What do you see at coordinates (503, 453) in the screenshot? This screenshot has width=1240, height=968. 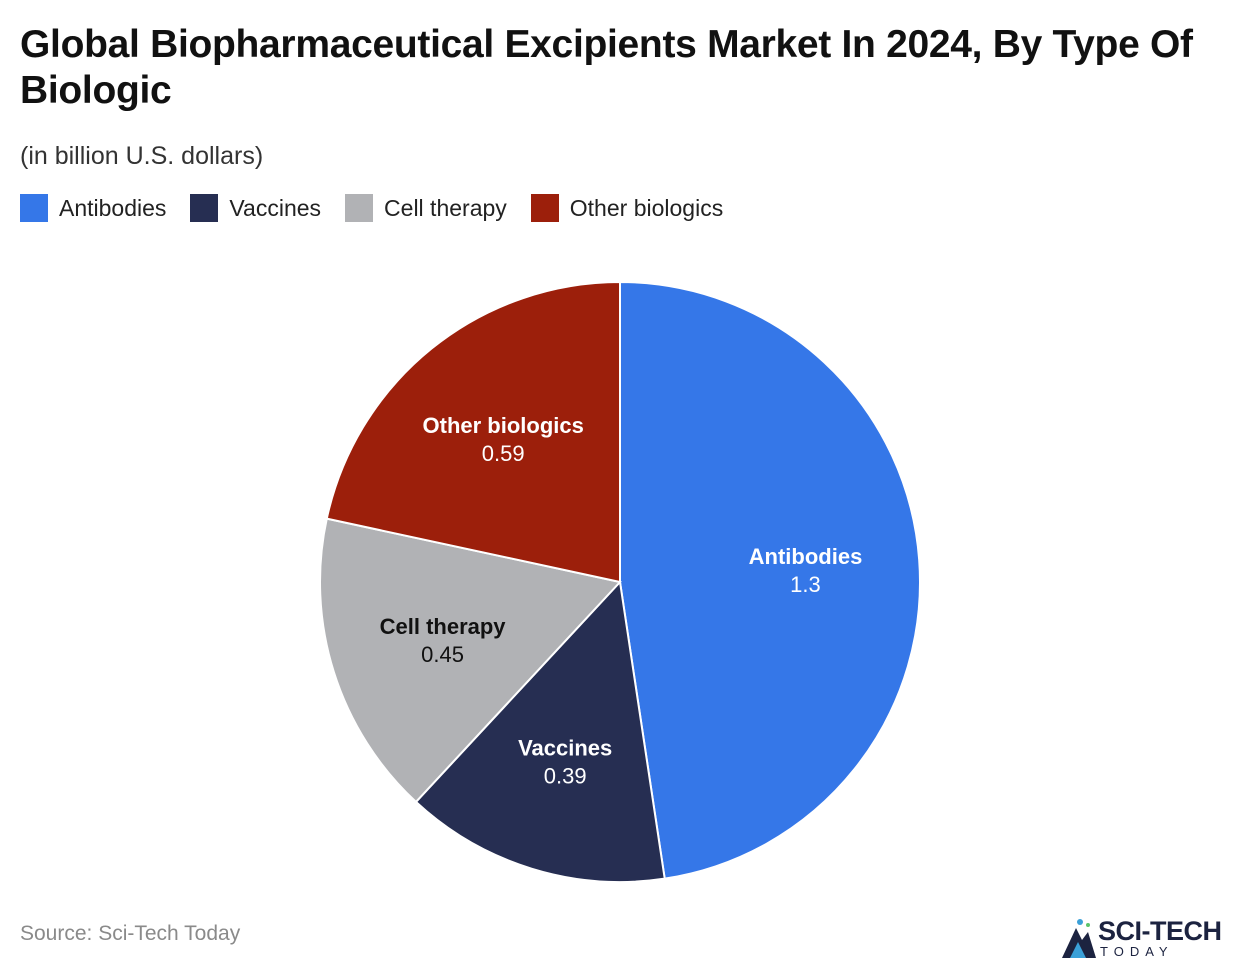 I see `slice-value-other-biologics: 0.59` at bounding box center [503, 453].